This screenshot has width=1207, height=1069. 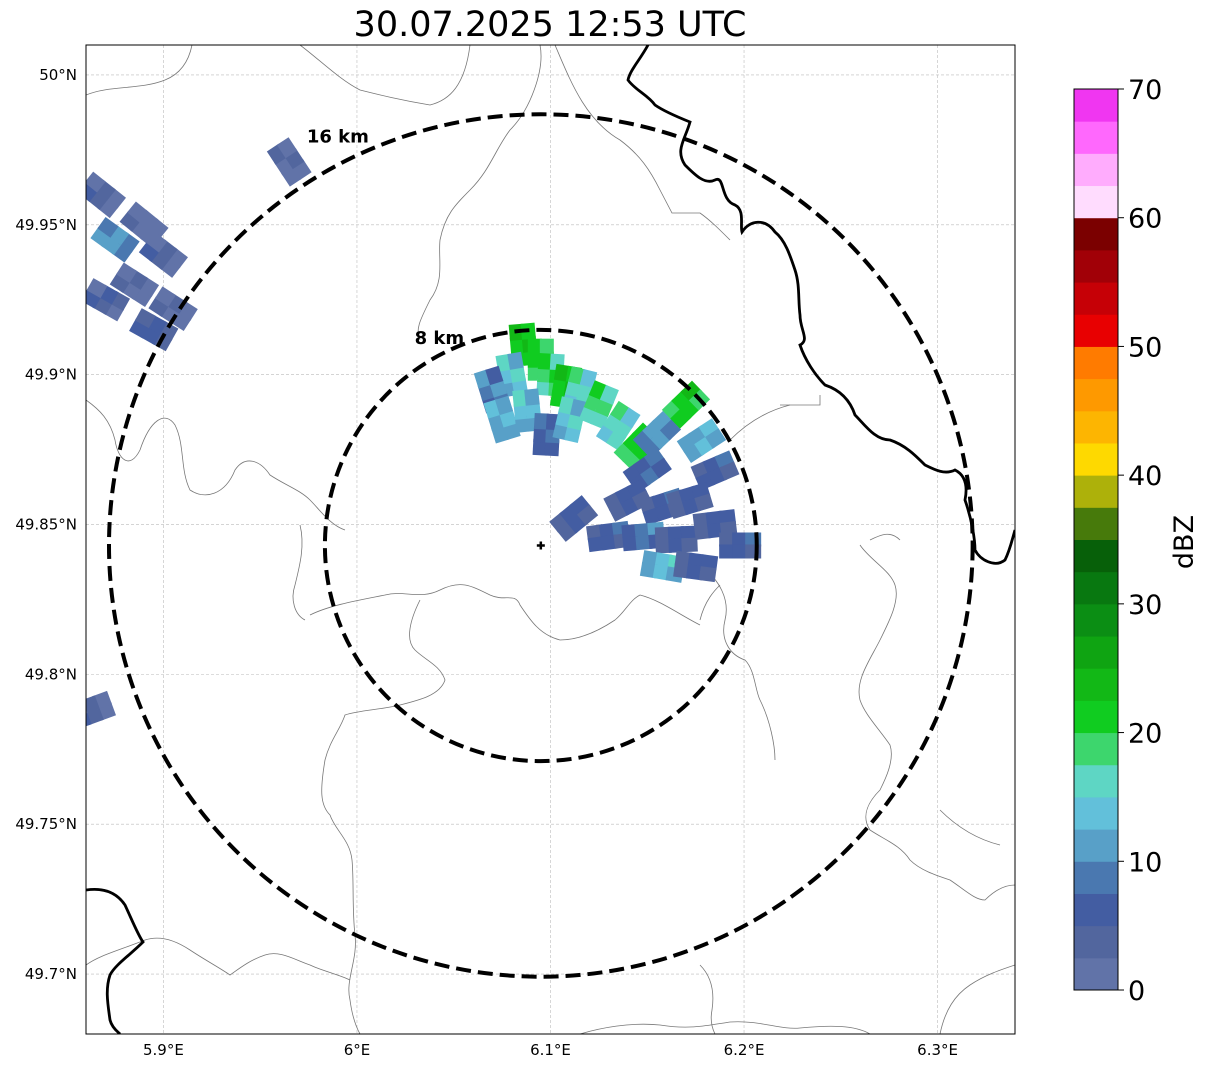 I want to click on lon-tick-label: 6.2°E, so click(x=744, y=1050).